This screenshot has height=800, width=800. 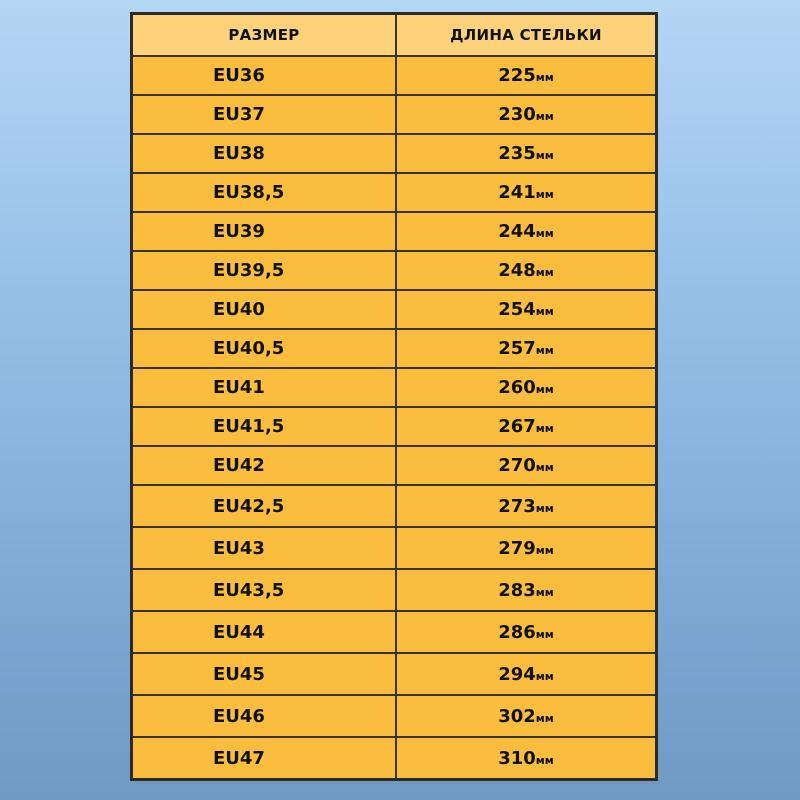 What do you see at coordinates (517, 387) in the screenshot?
I see `length-value: 260` at bounding box center [517, 387].